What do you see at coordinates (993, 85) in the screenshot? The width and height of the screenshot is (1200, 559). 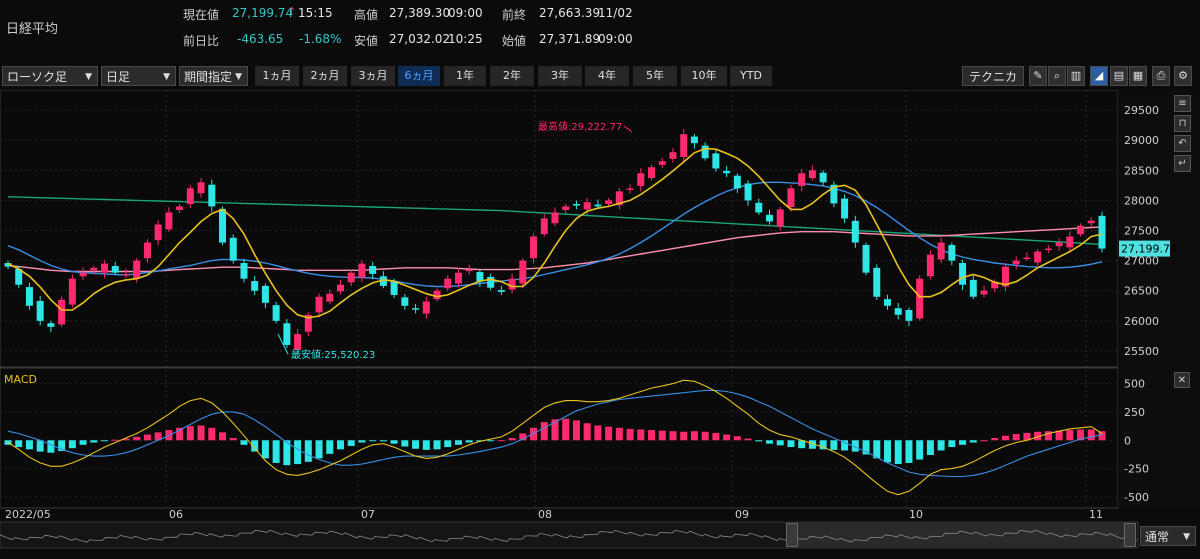 I see `technical-button: テクニカル` at bounding box center [993, 85].